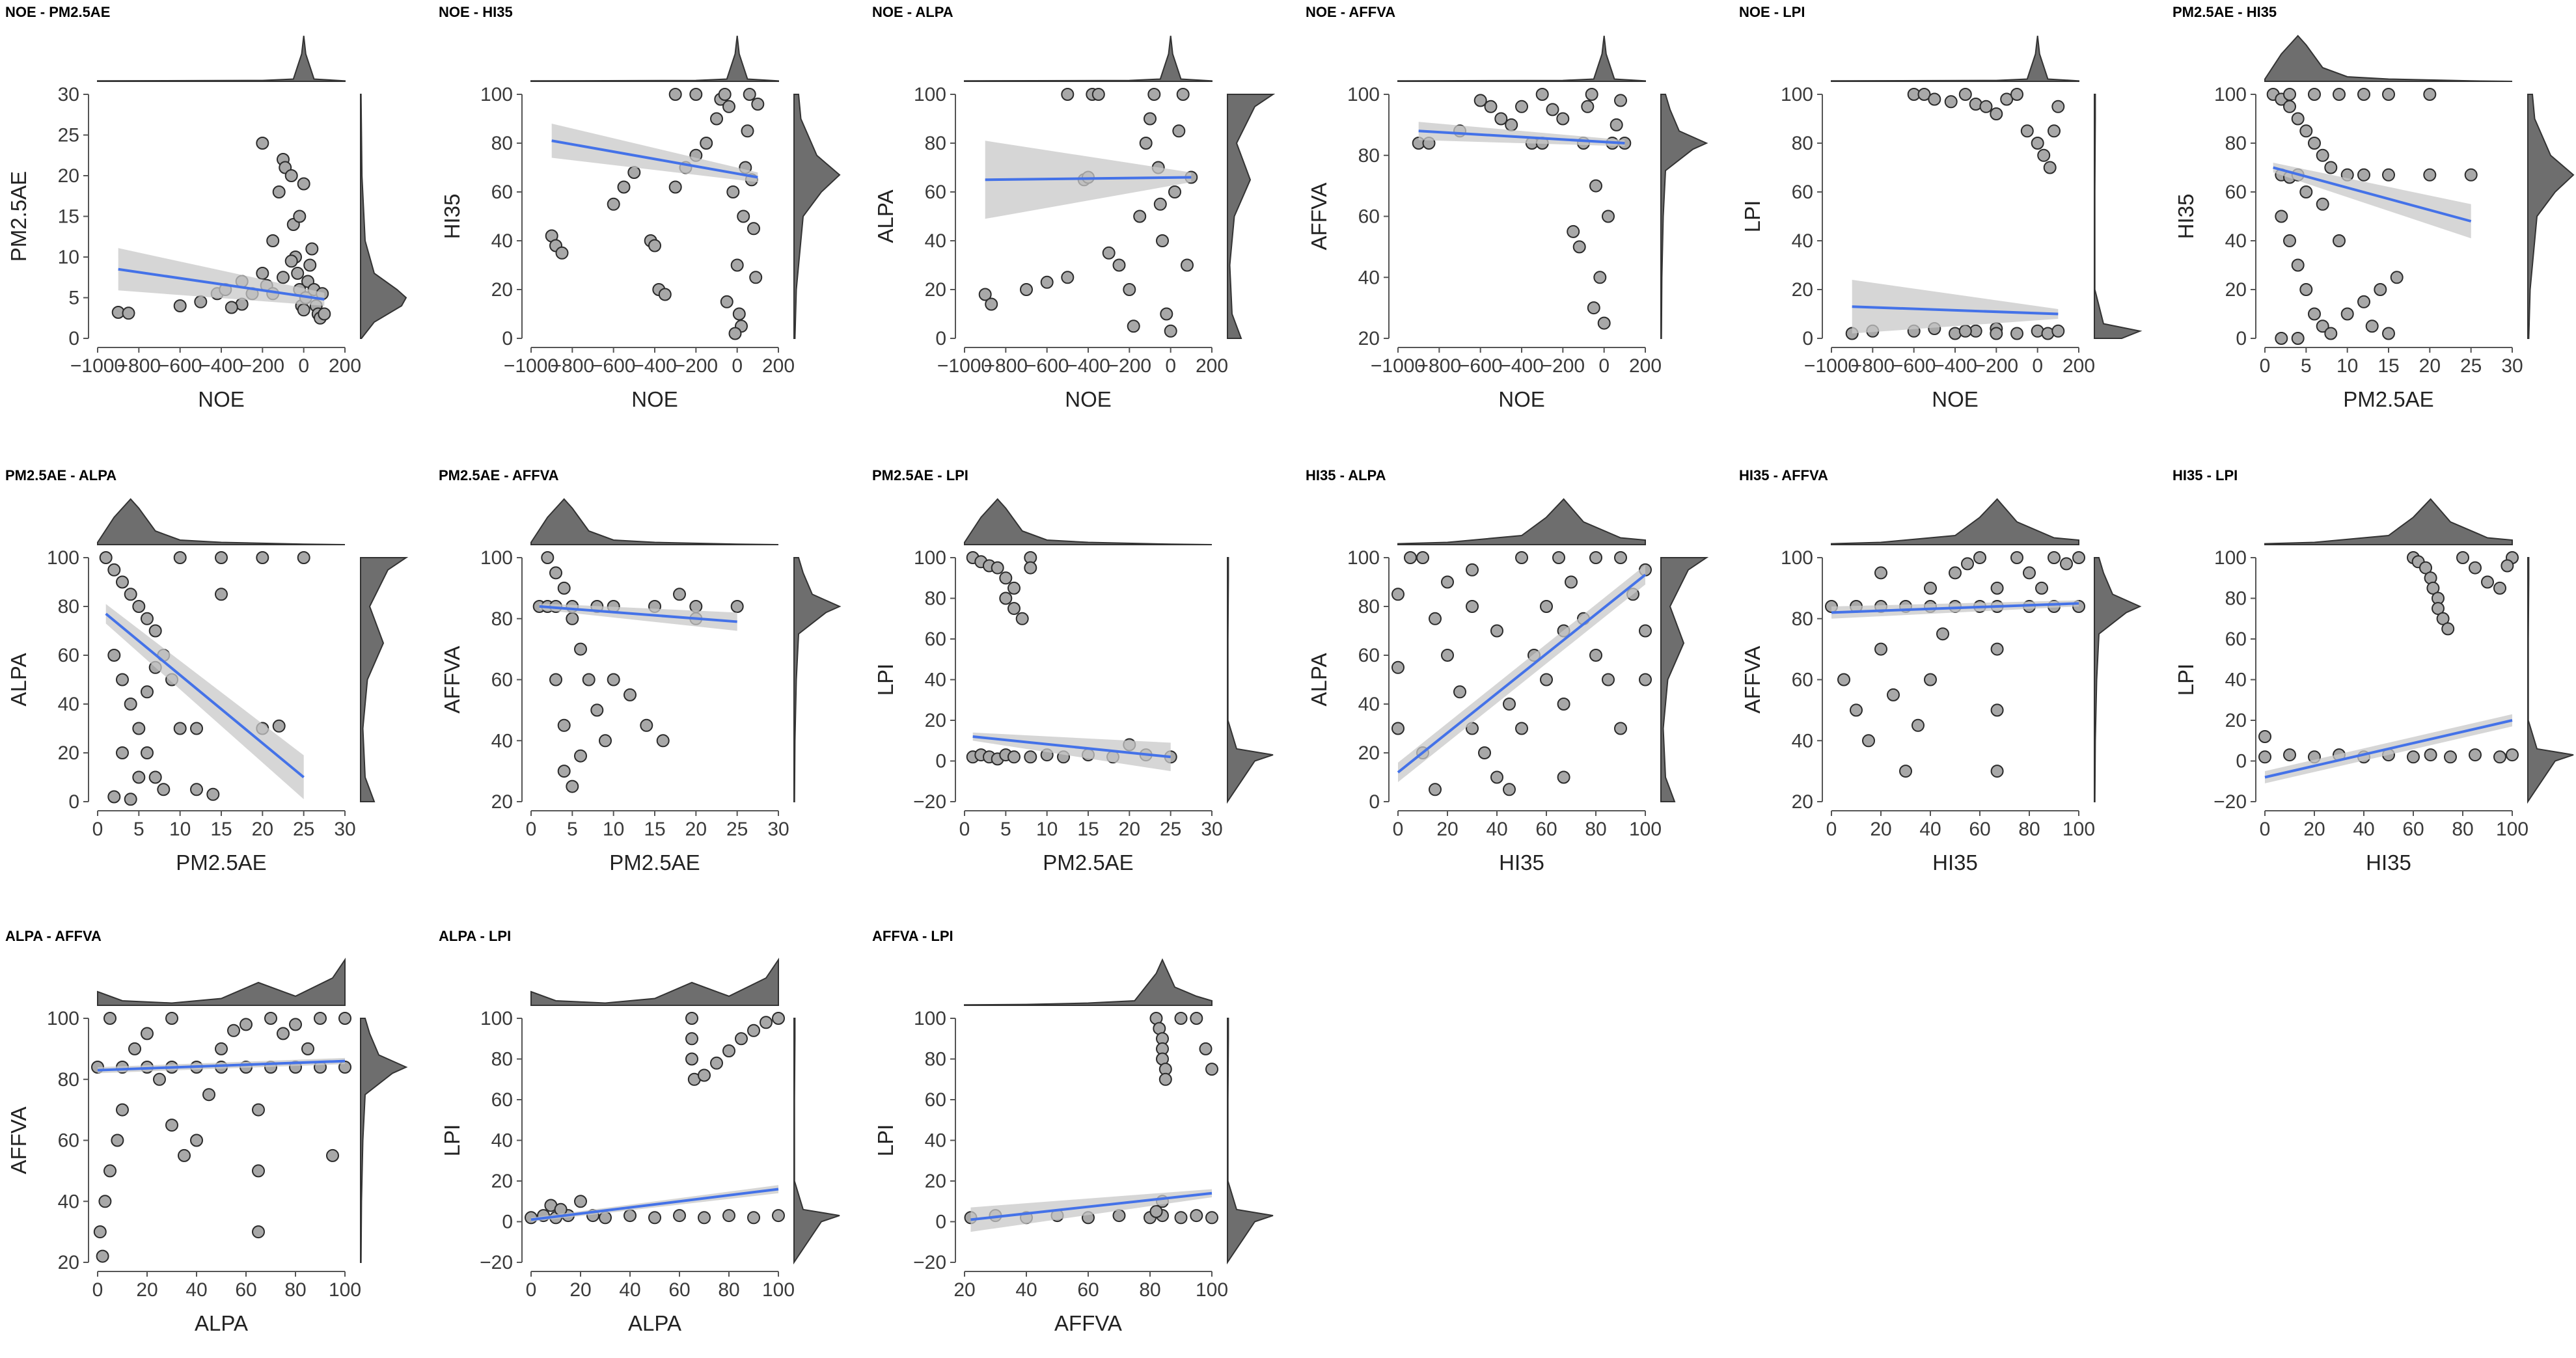  Describe the element at coordinates (2236, 241) in the screenshot. I see `y-tick-label: 40` at that location.